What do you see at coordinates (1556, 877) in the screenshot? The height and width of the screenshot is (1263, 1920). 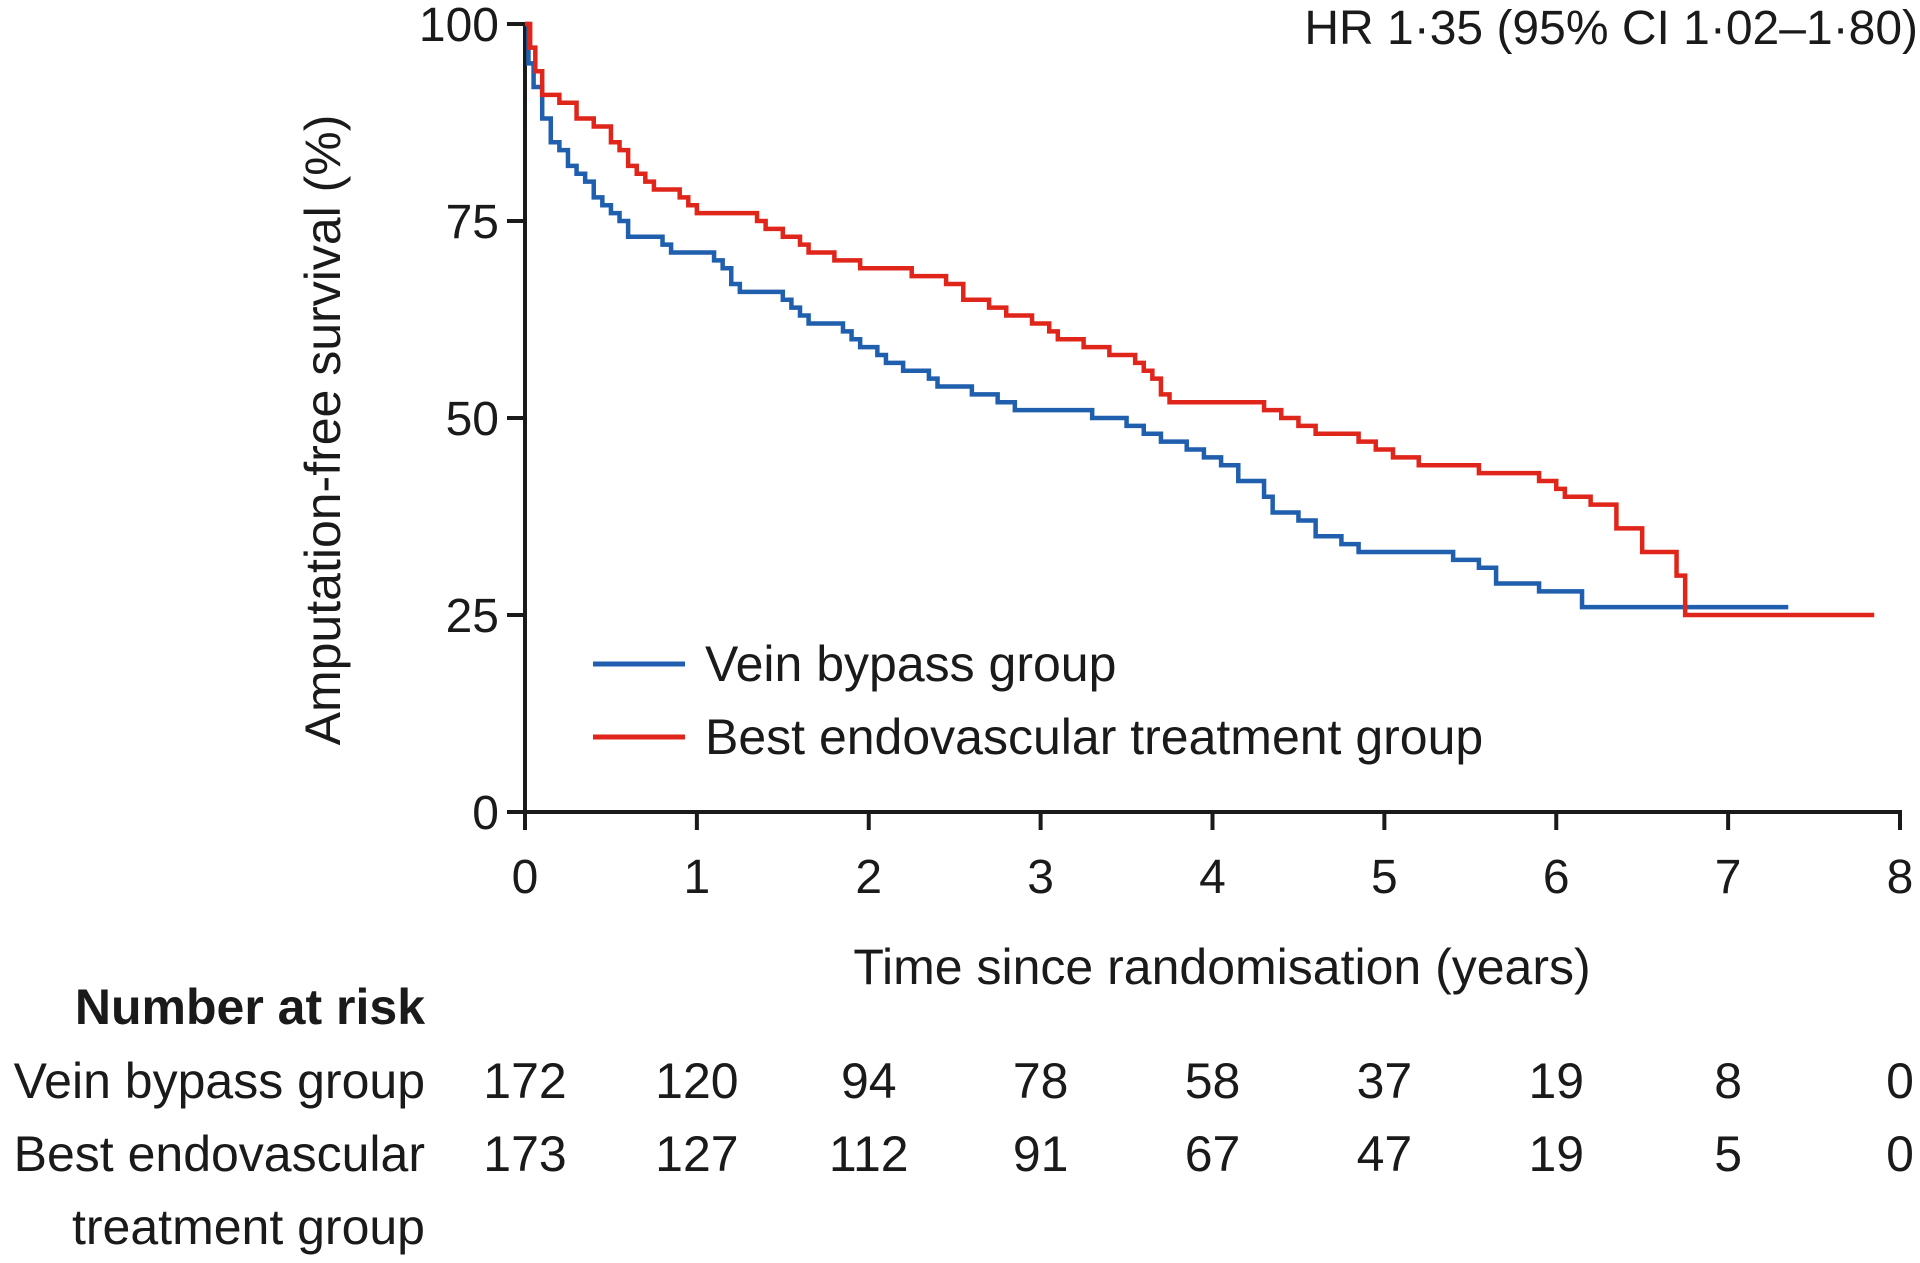 I see `x-tick-label: 6` at bounding box center [1556, 877].